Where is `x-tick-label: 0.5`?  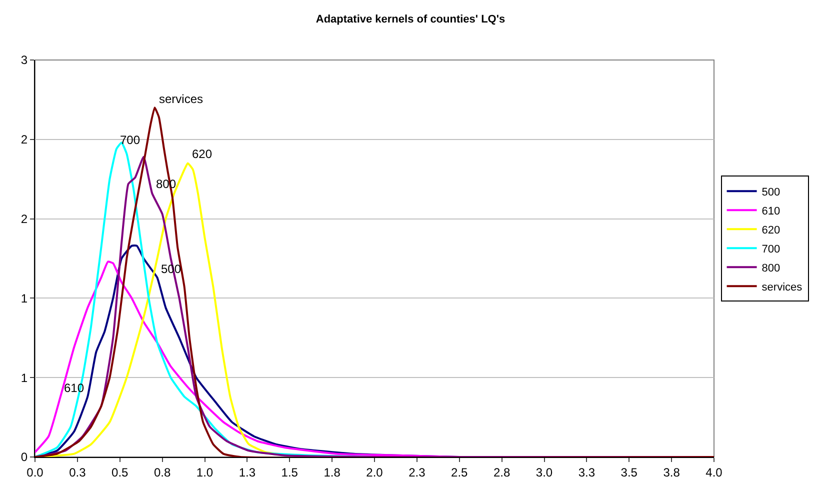
x-tick-label: 0.5 is located at coordinates (120, 472).